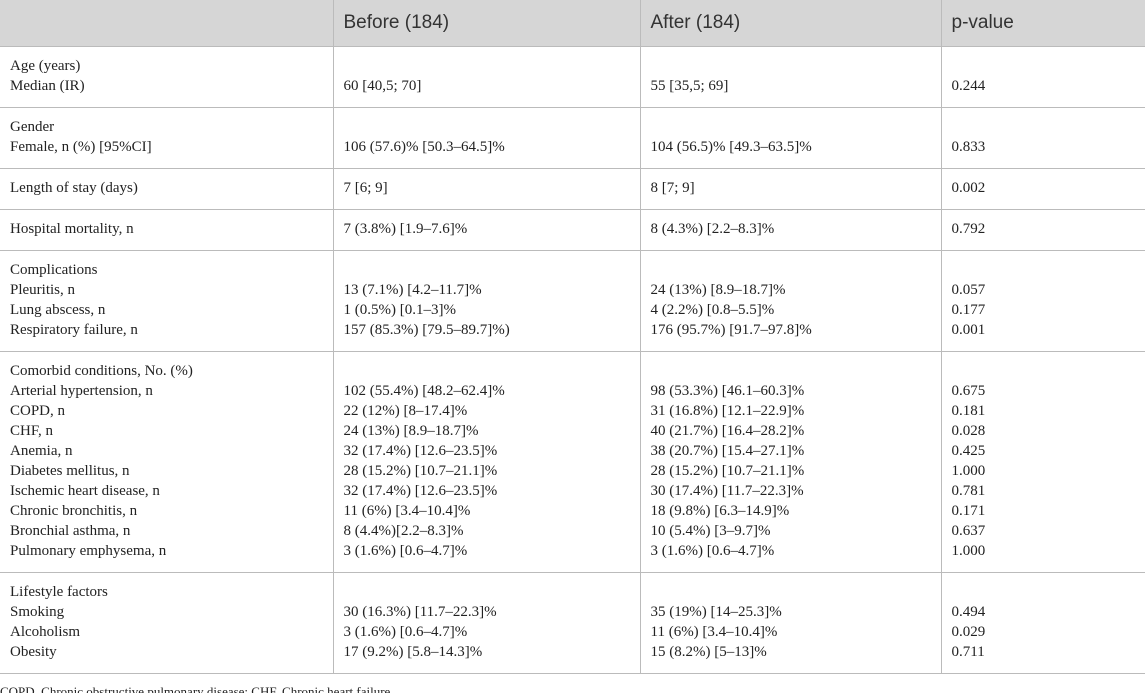 The image size is (1145, 693). Describe the element at coordinates (968, 450) in the screenshot. I see `cell-value: 0.425` at that location.